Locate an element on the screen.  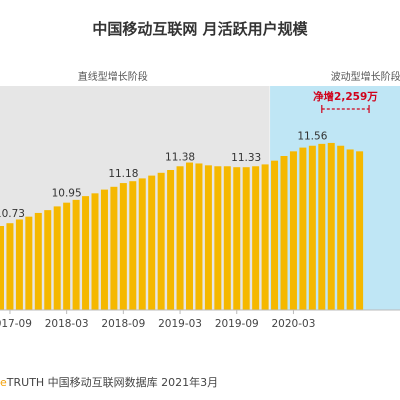
data-label: 11.38 is located at coordinates (180, 157).